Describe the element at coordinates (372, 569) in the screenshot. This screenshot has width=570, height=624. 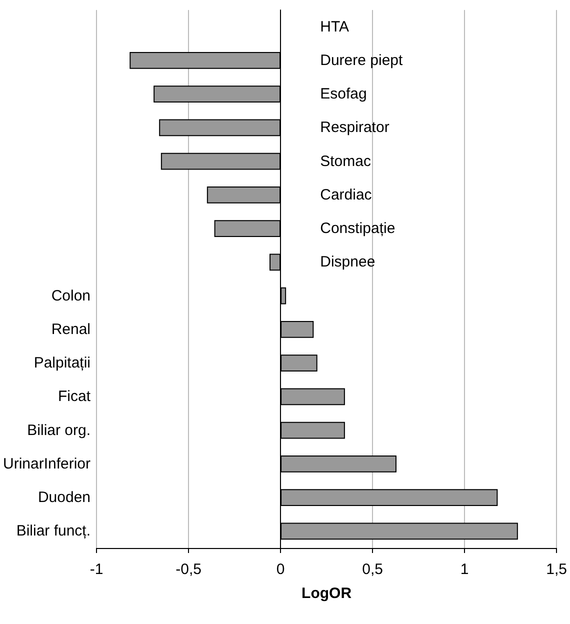
I see `x-tick-label: 0,5` at that location.